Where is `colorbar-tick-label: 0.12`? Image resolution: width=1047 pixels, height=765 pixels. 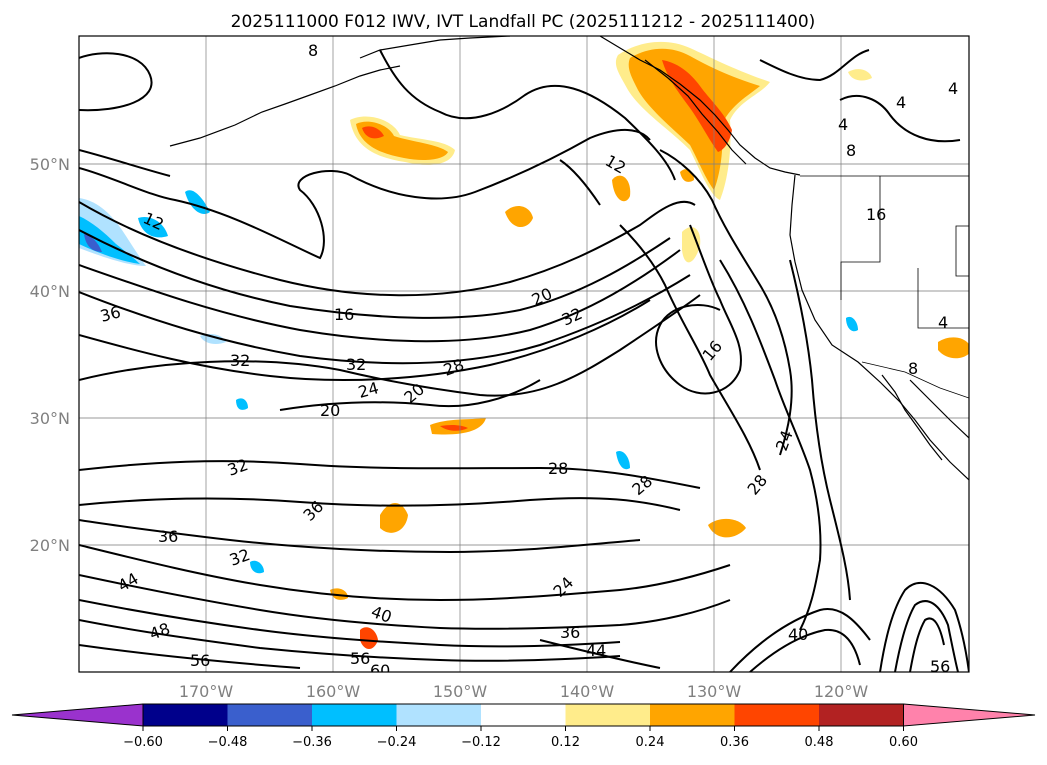 colorbar-tick-label: 0.12 is located at coordinates (565, 742).